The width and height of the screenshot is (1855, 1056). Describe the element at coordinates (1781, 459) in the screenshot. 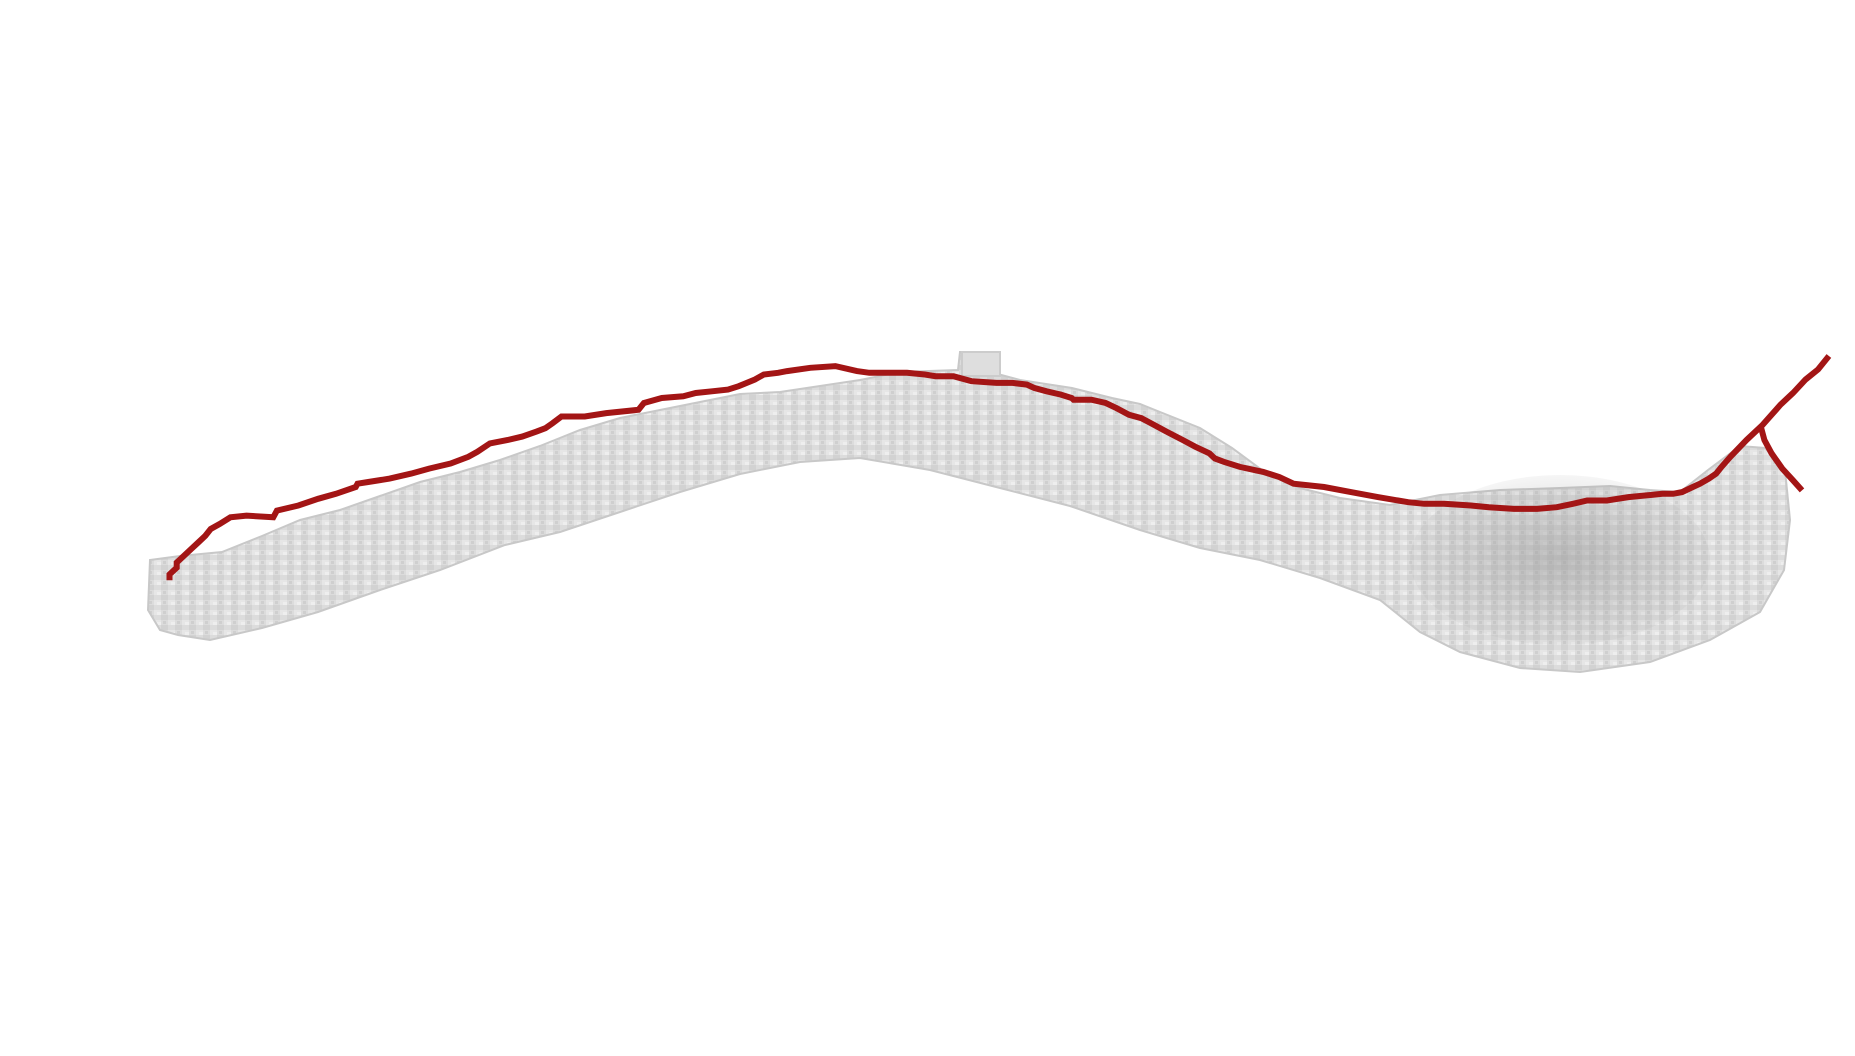

I see `skeleton-branch` at that location.